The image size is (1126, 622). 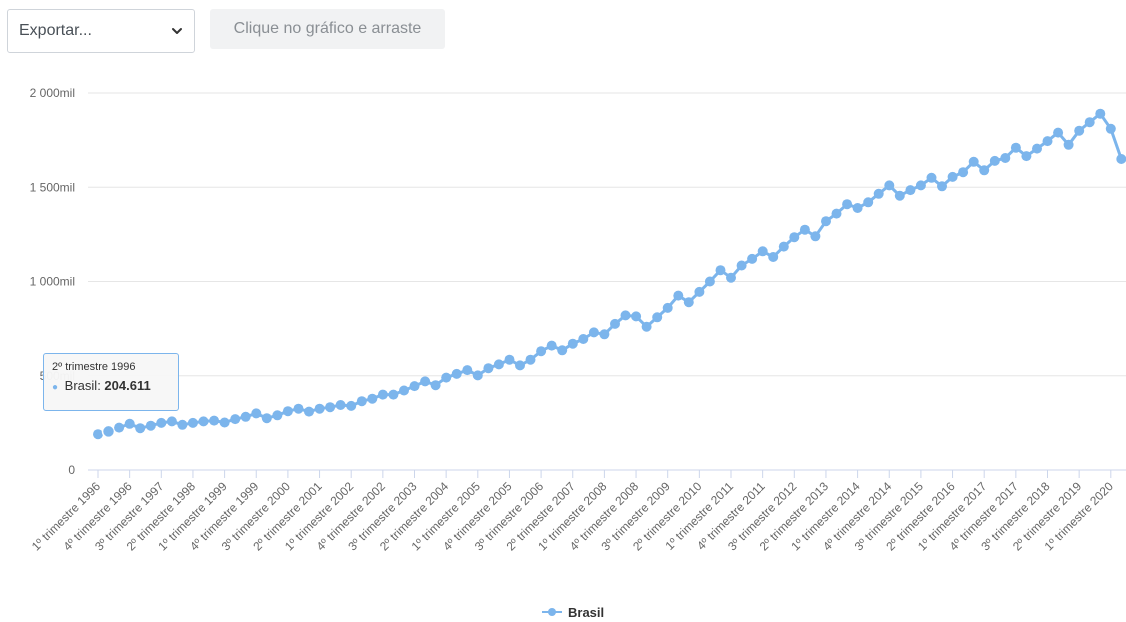 What do you see at coordinates (572, 612) in the screenshot?
I see `legend-item-brasil: Brasil` at bounding box center [572, 612].